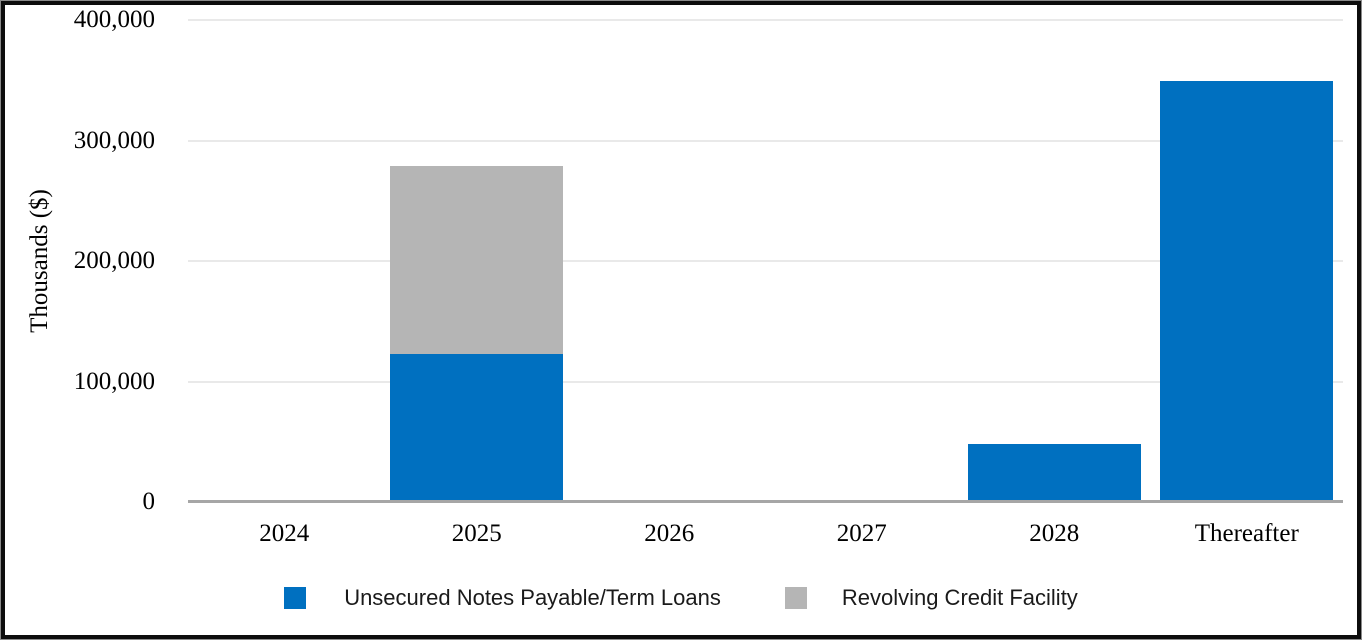 The height and width of the screenshot is (640, 1362). Describe the element at coordinates (765, 501) in the screenshot. I see `x-axis-line` at that location.